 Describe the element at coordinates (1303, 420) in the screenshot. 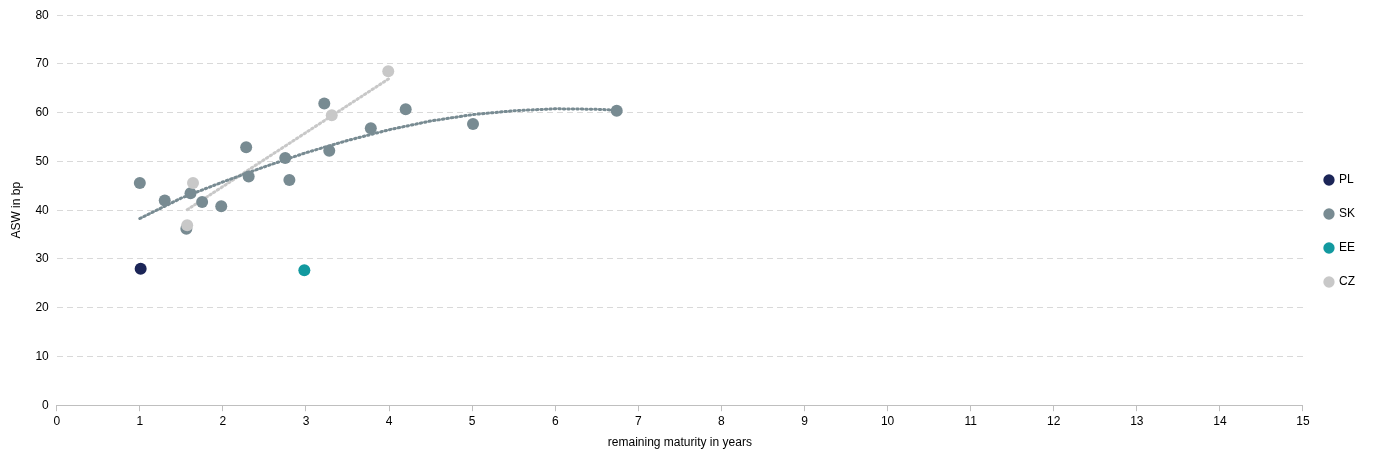

I see `x-tick-label: 15` at that location.